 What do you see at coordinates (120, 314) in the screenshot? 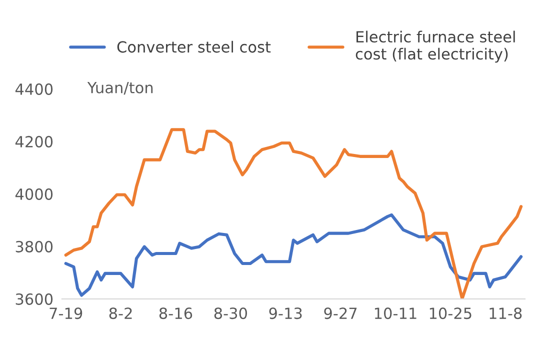
I see `x-tick-label: 8-2` at bounding box center [120, 314].